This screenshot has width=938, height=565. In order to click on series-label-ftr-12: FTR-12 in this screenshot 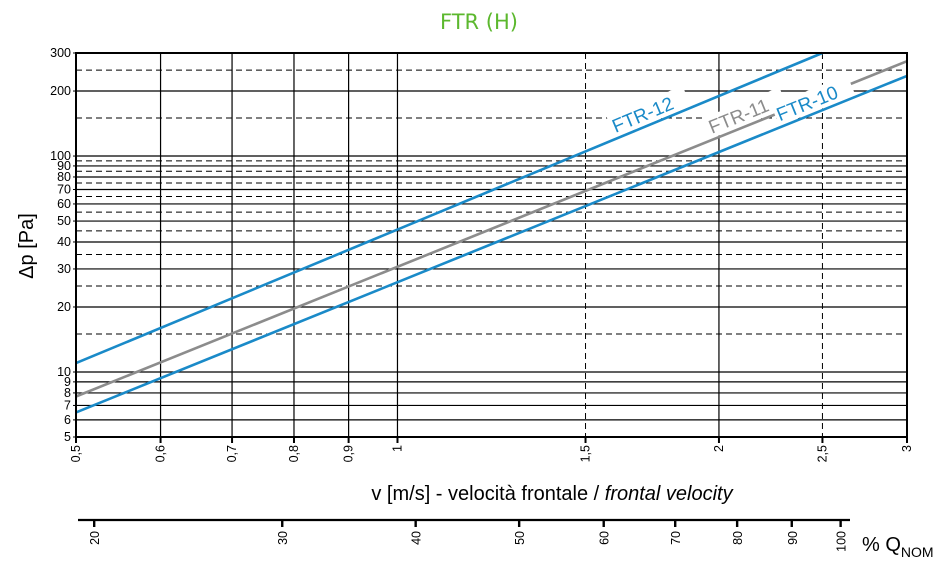, I will do `click(643, 115)`.